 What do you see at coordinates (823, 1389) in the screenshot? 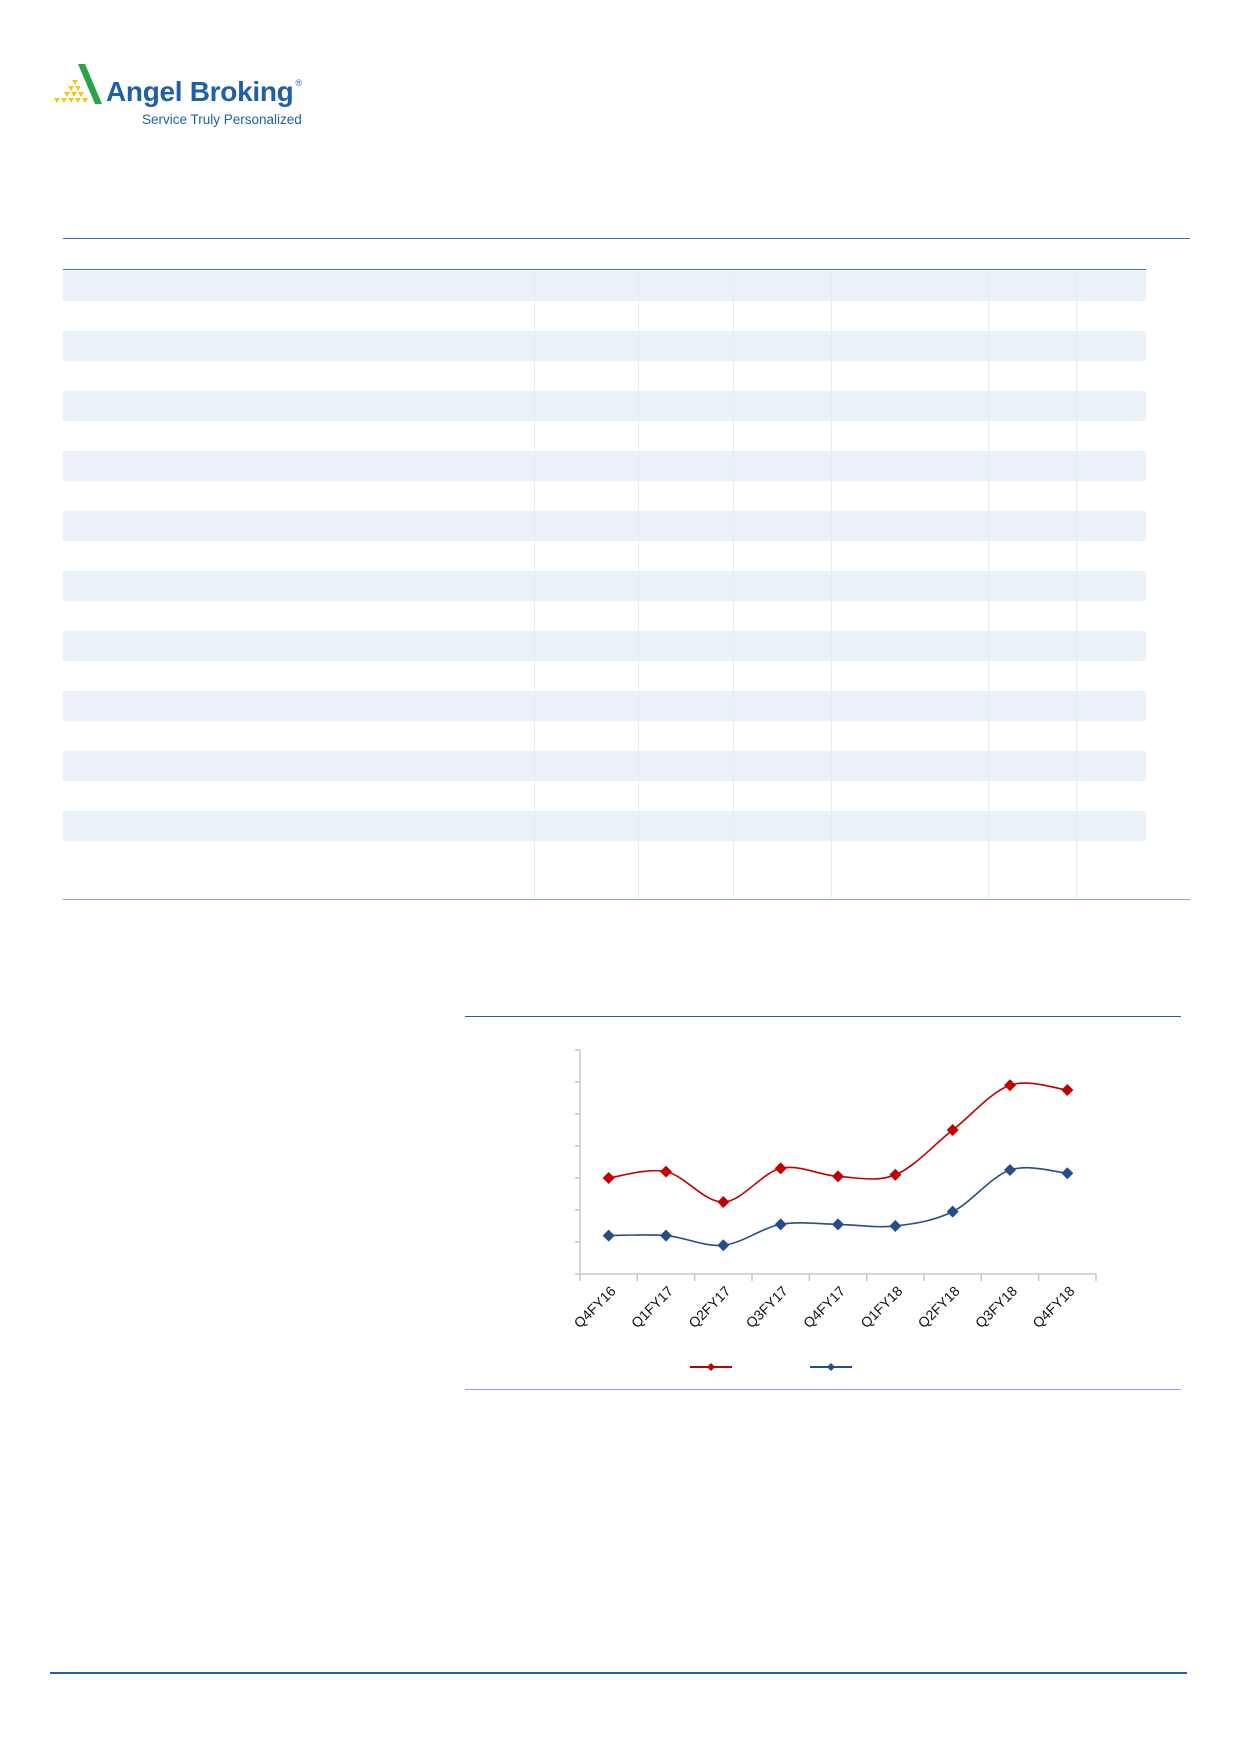
I see `chart-bottom-rule` at bounding box center [823, 1389].